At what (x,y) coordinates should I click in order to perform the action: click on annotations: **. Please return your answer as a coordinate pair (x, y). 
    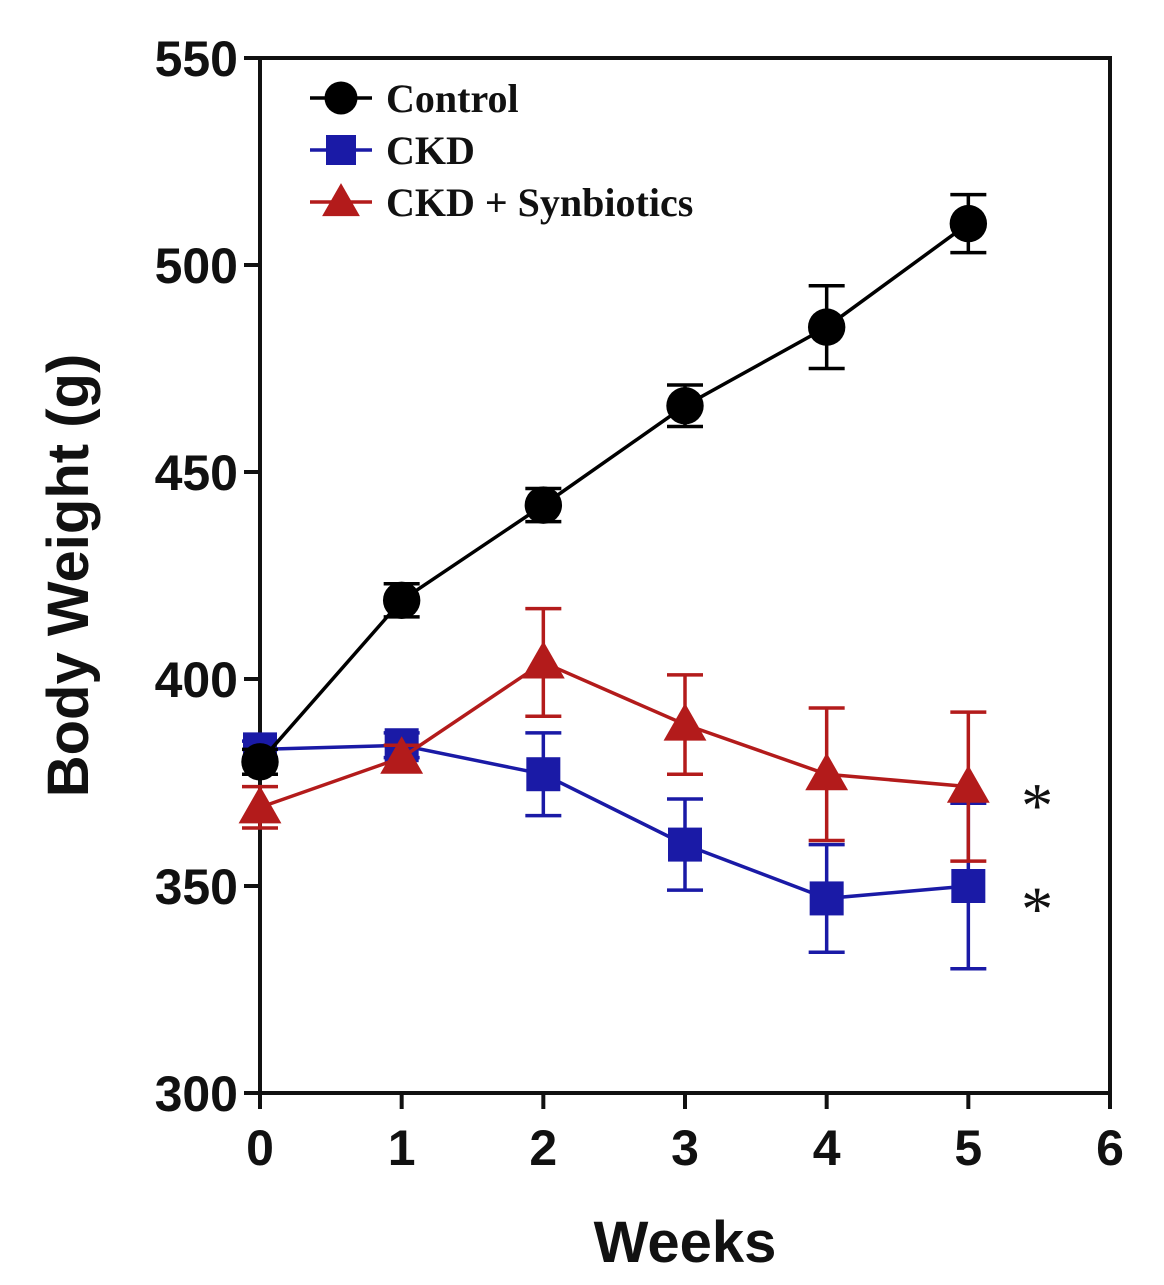
    Looking at the image, I should click on (1037, 857).